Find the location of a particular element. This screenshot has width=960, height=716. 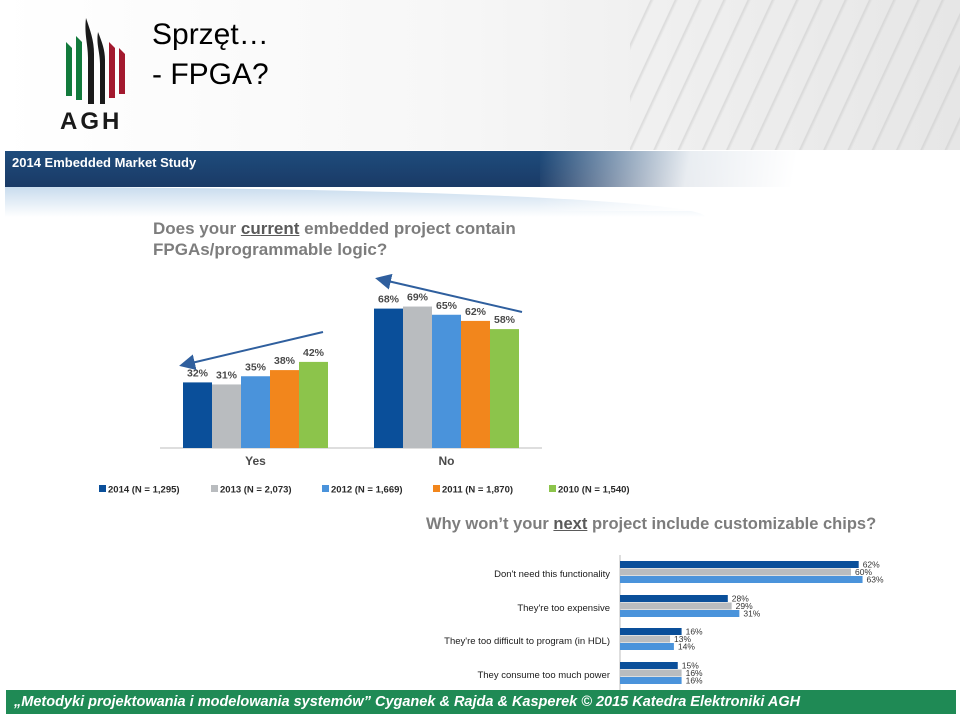

chart2-category-label: They're too expensive is located at coordinates (563, 608).